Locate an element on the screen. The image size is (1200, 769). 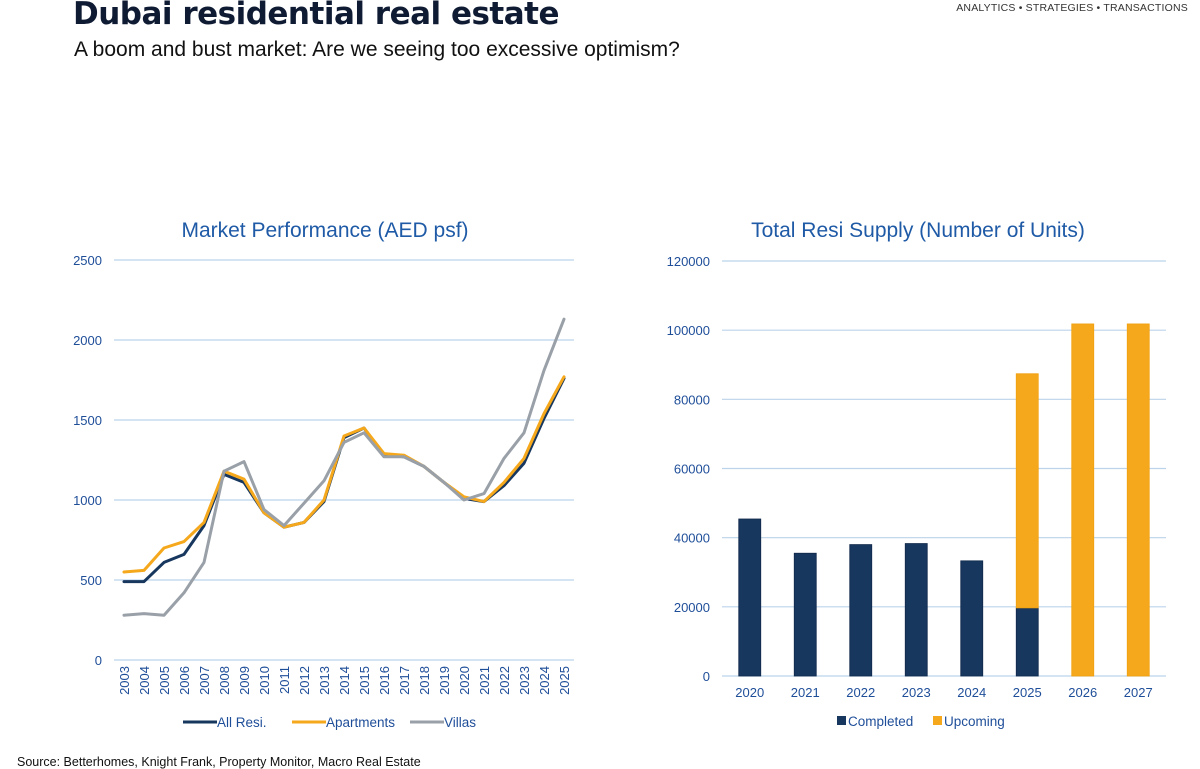
x-tick-label: 2026 is located at coordinates (1082, 692).